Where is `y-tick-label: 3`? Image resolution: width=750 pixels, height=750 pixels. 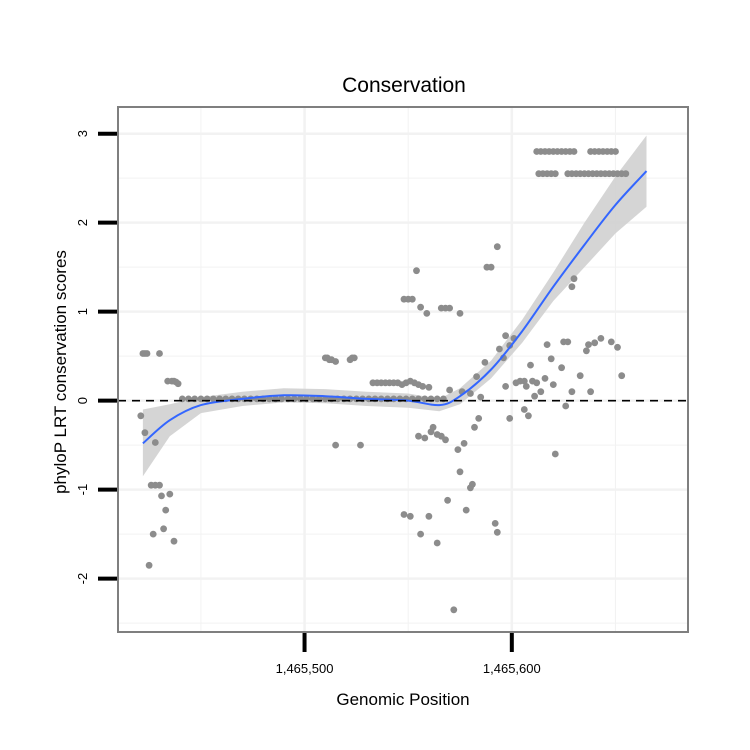 y-tick-label: 3 is located at coordinates (82, 133).